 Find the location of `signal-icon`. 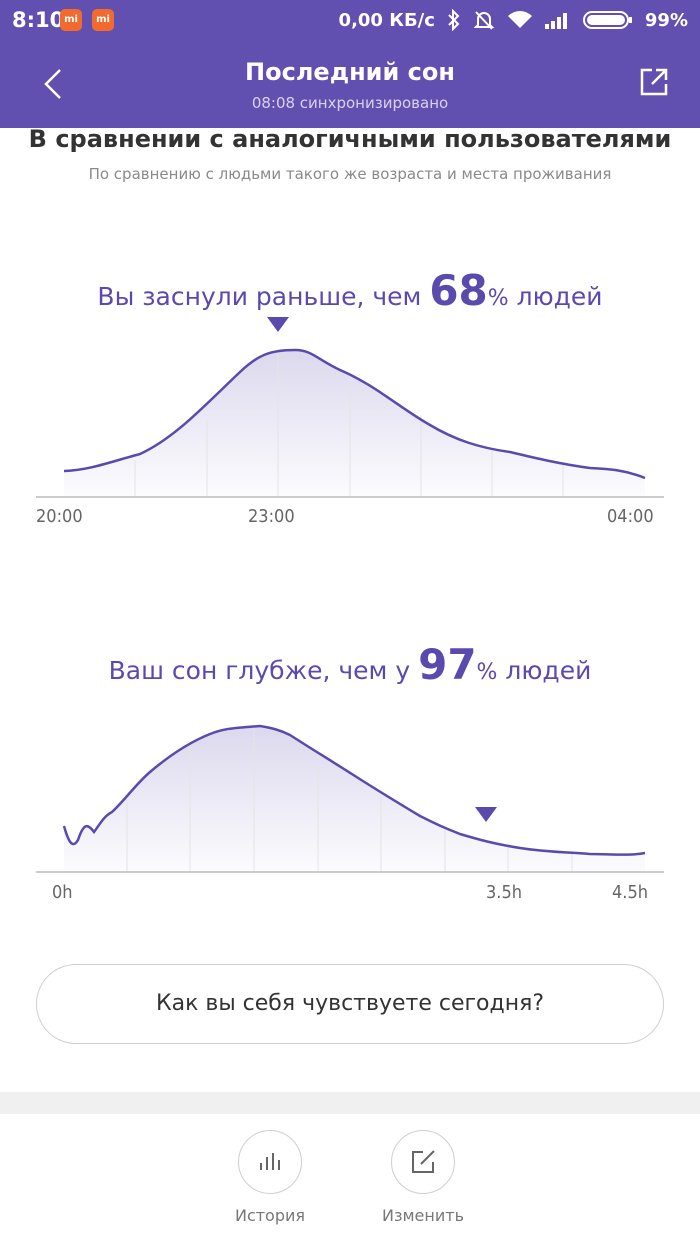

signal-icon is located at coordinates (555, 21).